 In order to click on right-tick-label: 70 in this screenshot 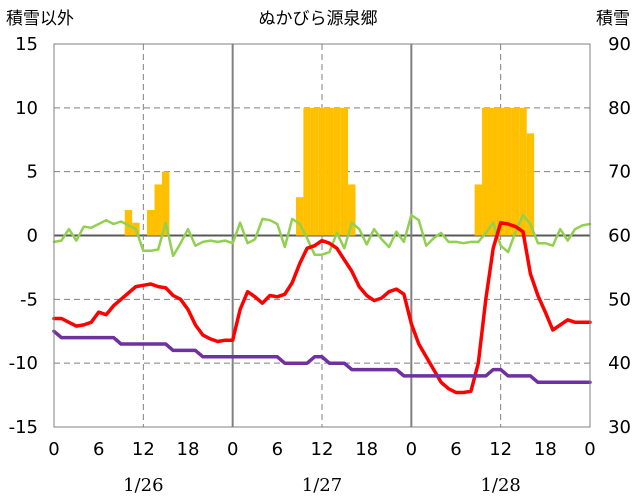, I will do `click(619, 172)`.